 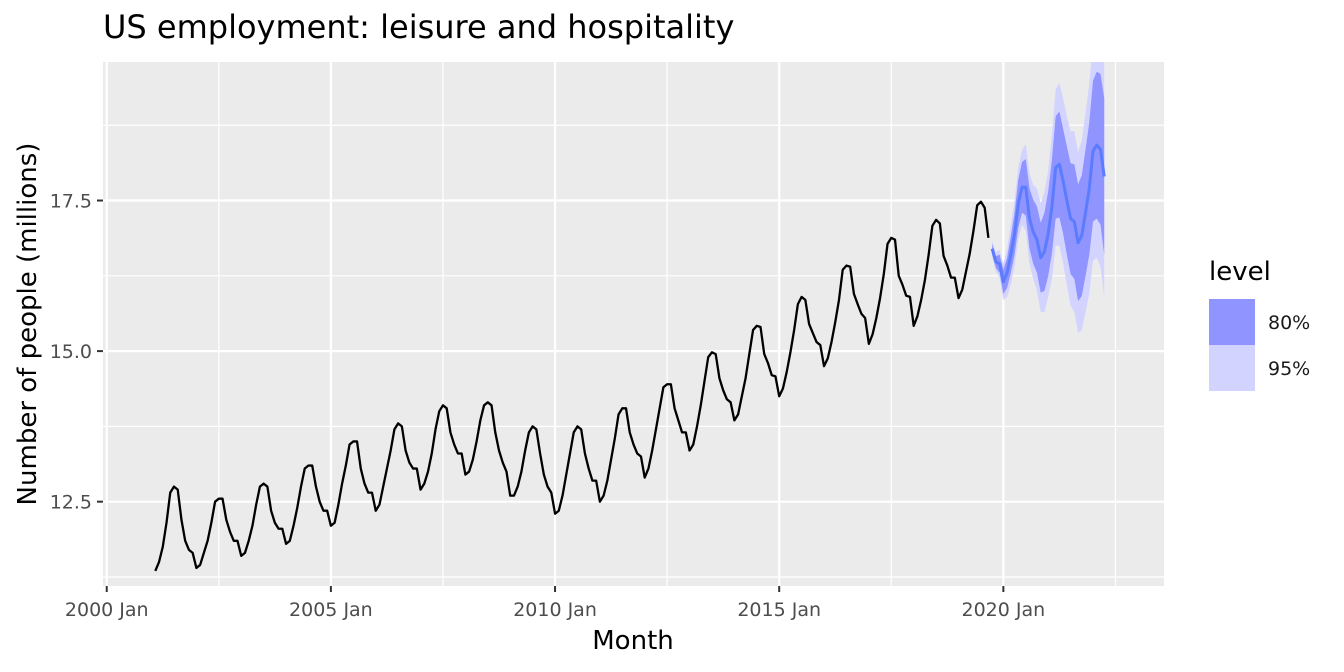 I want to click on forecast-mean-line, so click(x=1048, y=213).